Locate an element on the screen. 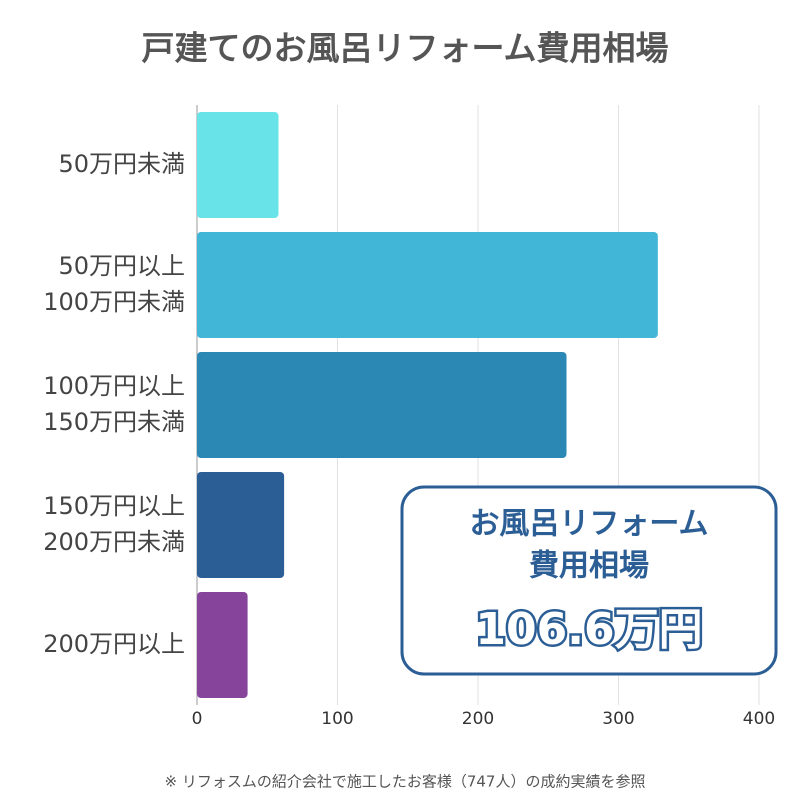  annotation-heading: 費用相場 is located at coordinates (589, 566).